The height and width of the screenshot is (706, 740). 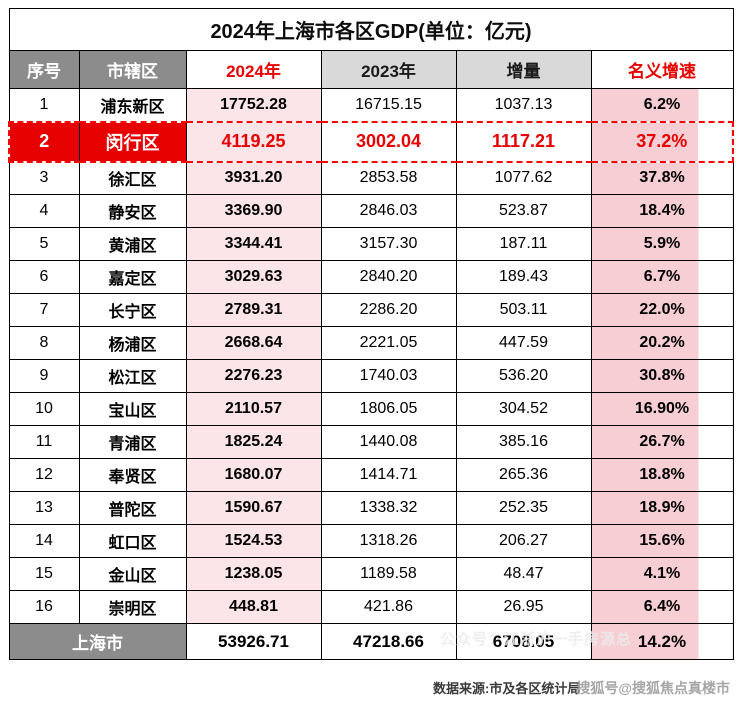 I want to click on rank-cell: 14, so click(x=44, y=541).